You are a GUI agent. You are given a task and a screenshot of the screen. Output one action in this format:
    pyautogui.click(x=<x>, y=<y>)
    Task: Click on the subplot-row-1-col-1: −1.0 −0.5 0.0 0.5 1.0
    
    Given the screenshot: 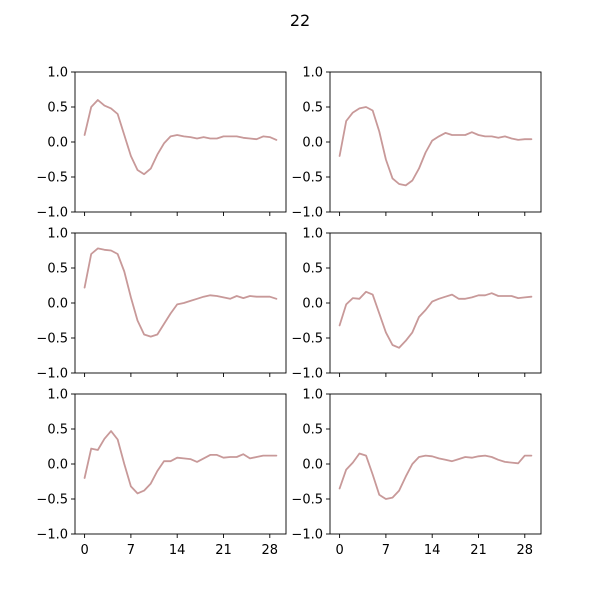 What is the action you would take?
    pyautogui.click(x=161, y=143)
    